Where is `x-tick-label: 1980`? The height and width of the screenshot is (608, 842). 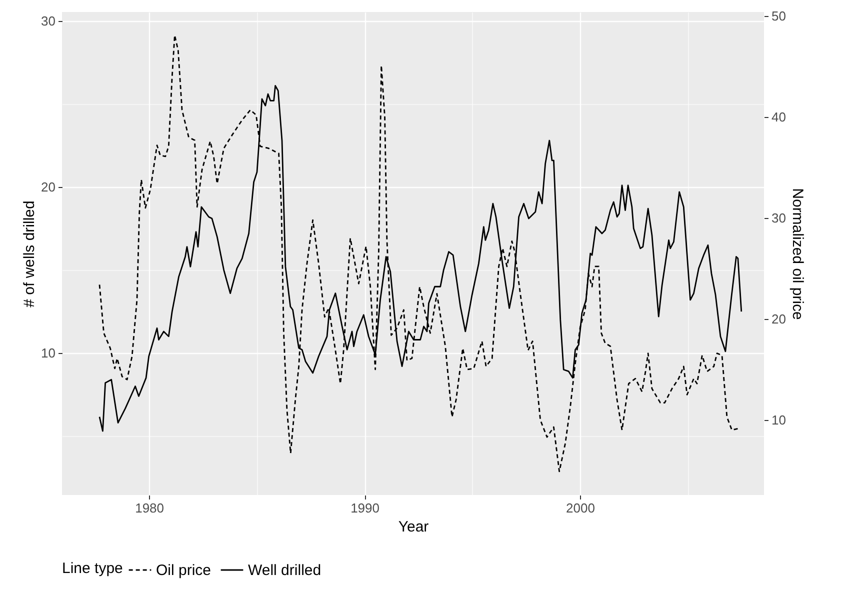 x-tick-label: 1980 is located at coordinates (149, 508).